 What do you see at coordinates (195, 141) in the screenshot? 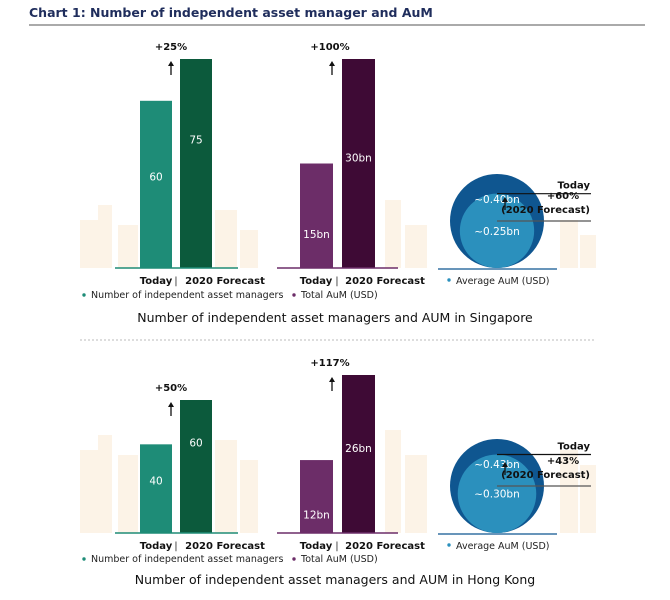
I see `bar-value-label: 75` at bounding box center [195, 141].